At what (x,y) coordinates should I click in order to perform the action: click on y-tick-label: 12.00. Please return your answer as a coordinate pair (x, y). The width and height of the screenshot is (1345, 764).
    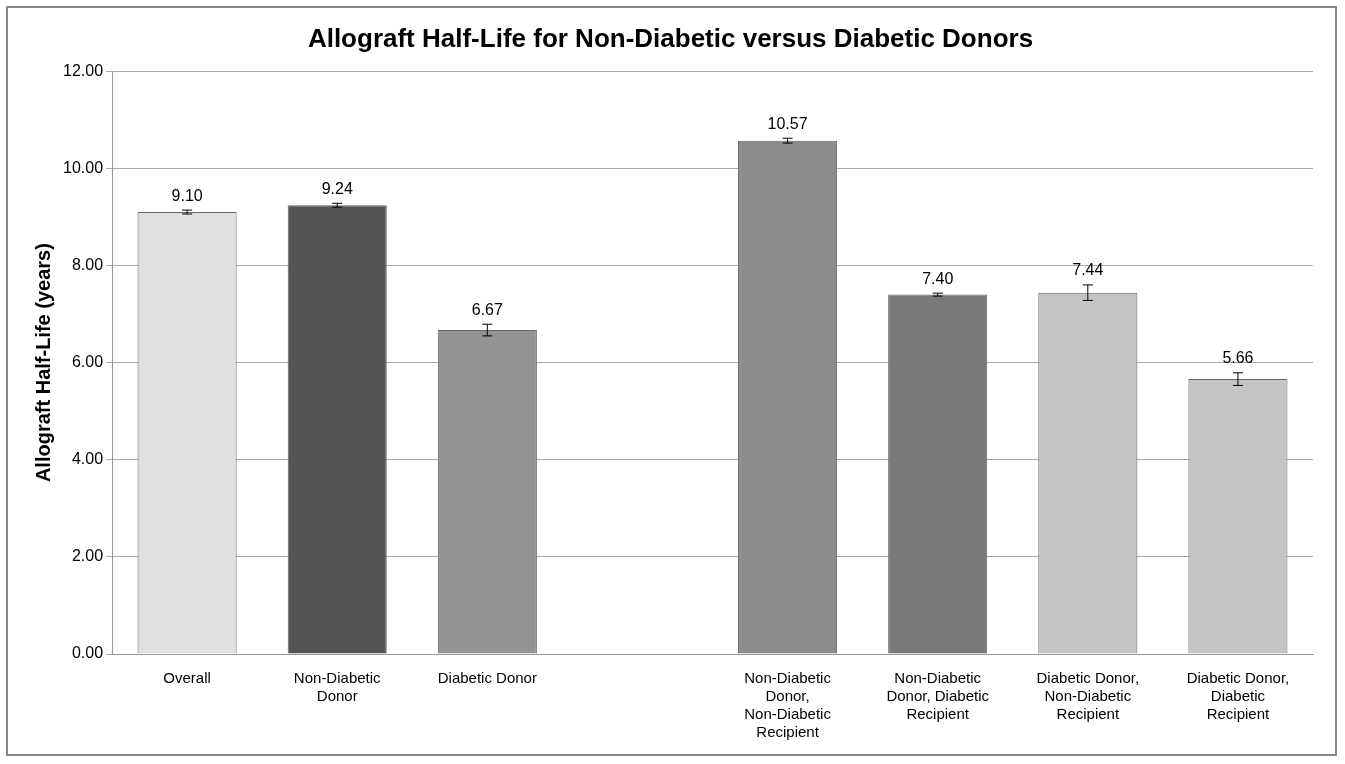
    Looking at the image, I should click on (83, 70).